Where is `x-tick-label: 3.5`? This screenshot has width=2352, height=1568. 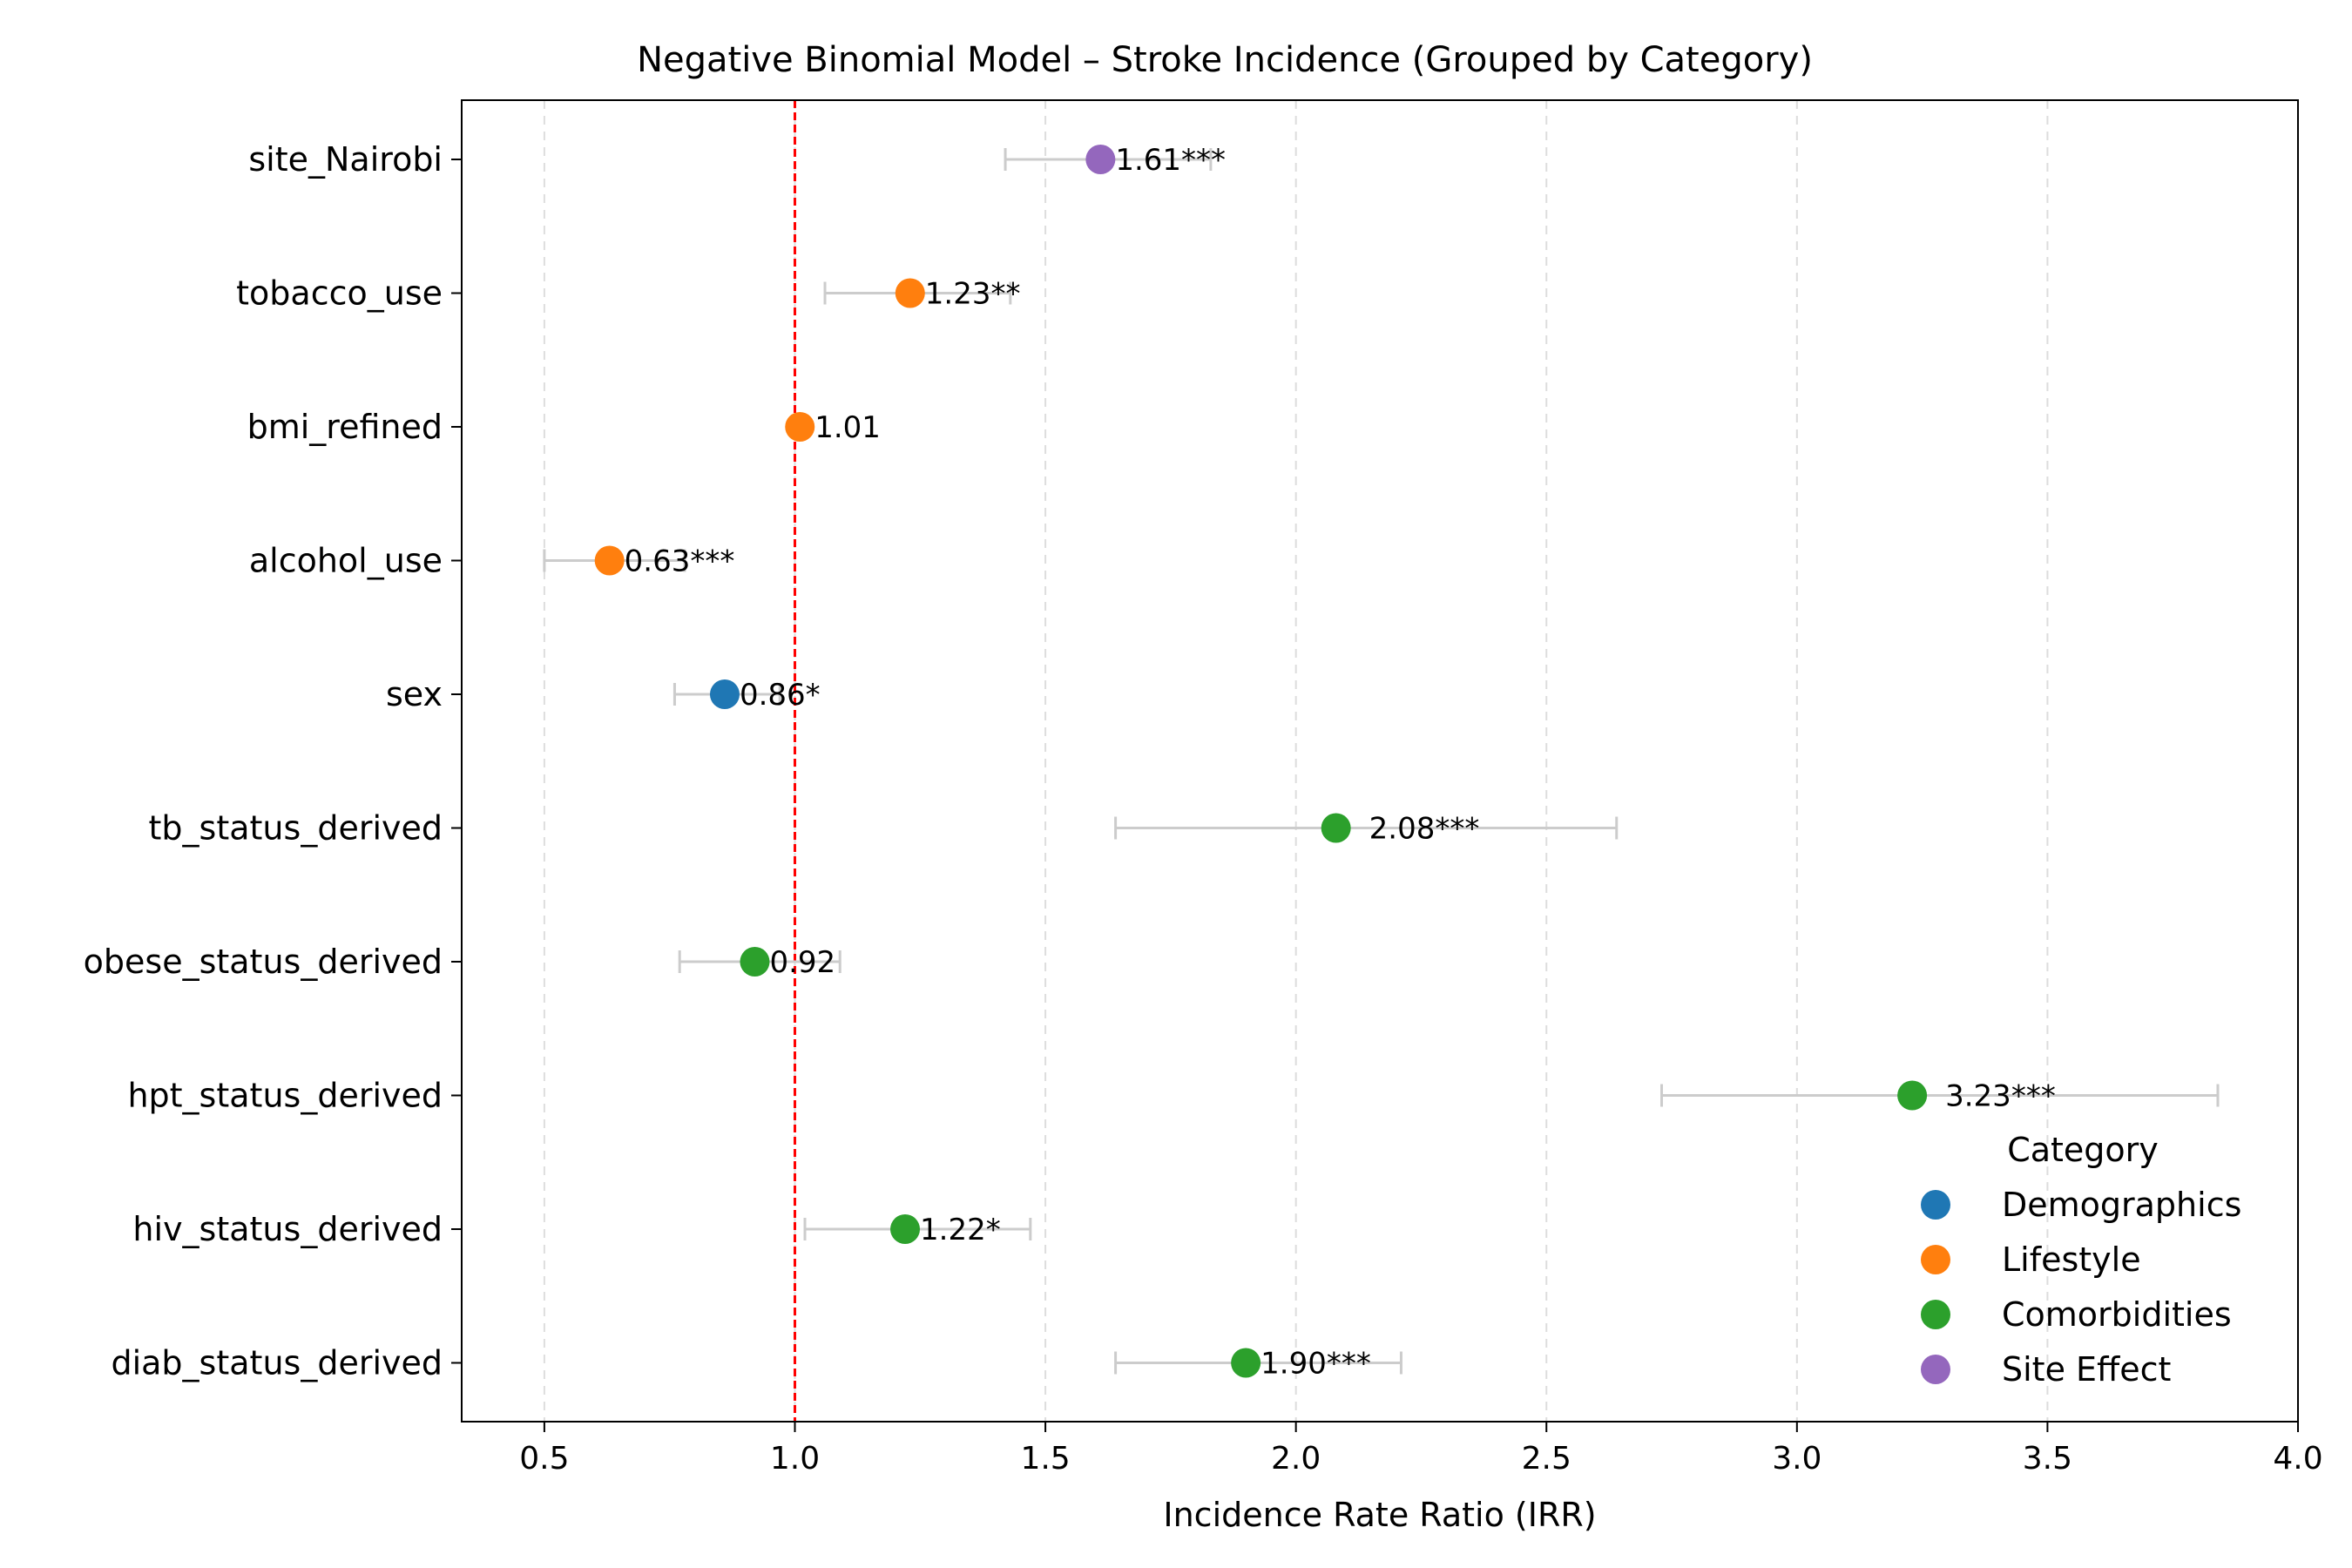
x-tick-label: 3.5 is located at coordinates (2048, 1459).